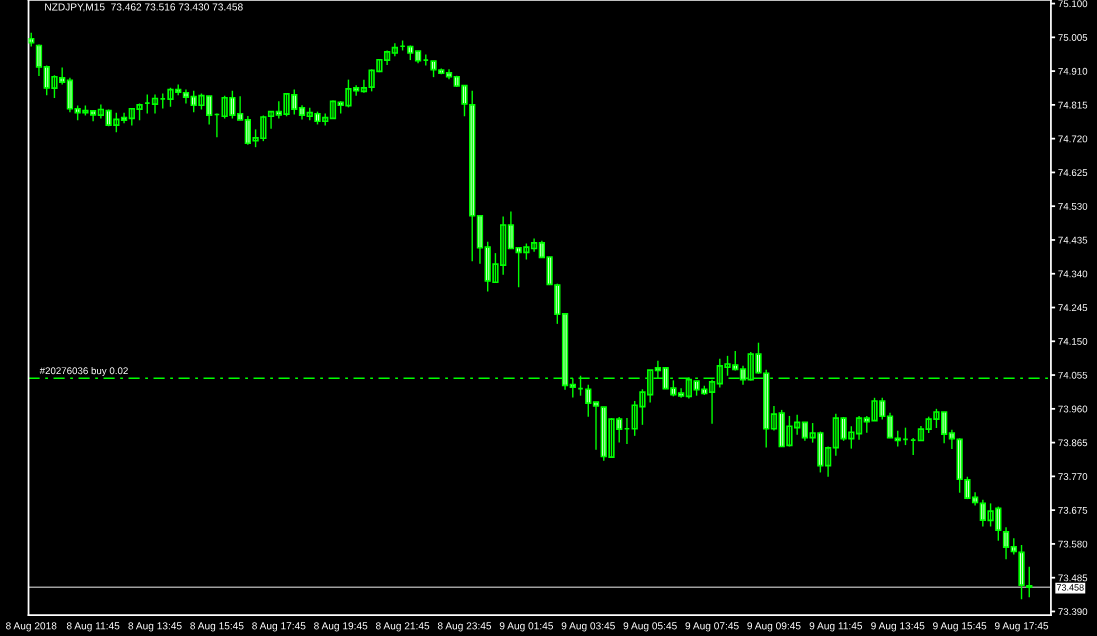 This screenshot has height=636, width=1097. I want to click on y-tick-label: 75.005, so click(1073, 37).